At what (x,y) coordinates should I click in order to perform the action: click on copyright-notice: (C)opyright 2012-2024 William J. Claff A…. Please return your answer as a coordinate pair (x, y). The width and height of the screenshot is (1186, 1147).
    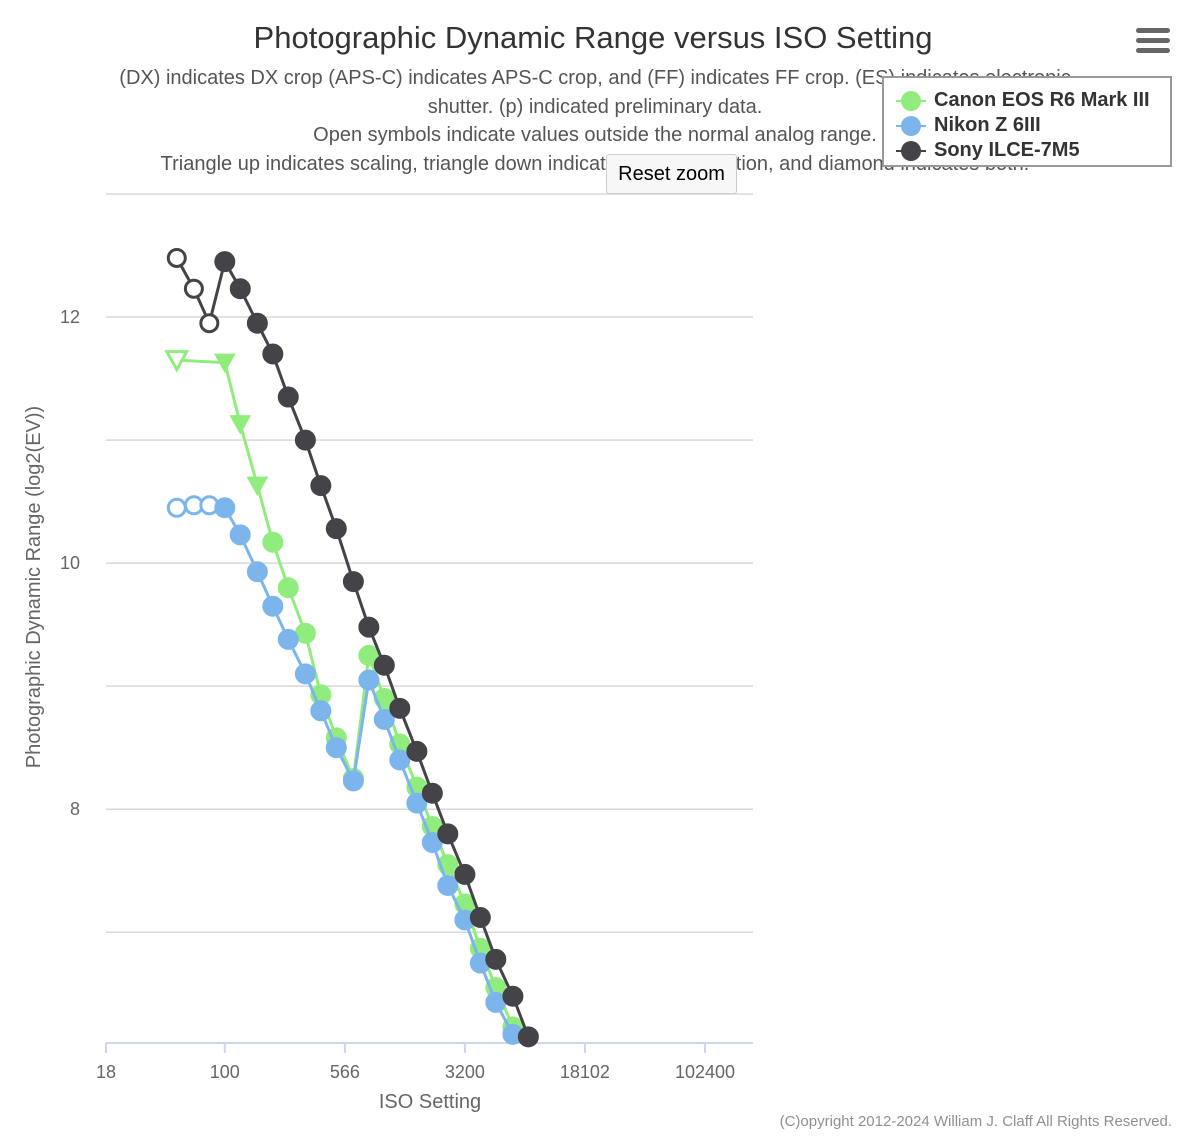
    Looking at the image, I should click on (975, 1121).